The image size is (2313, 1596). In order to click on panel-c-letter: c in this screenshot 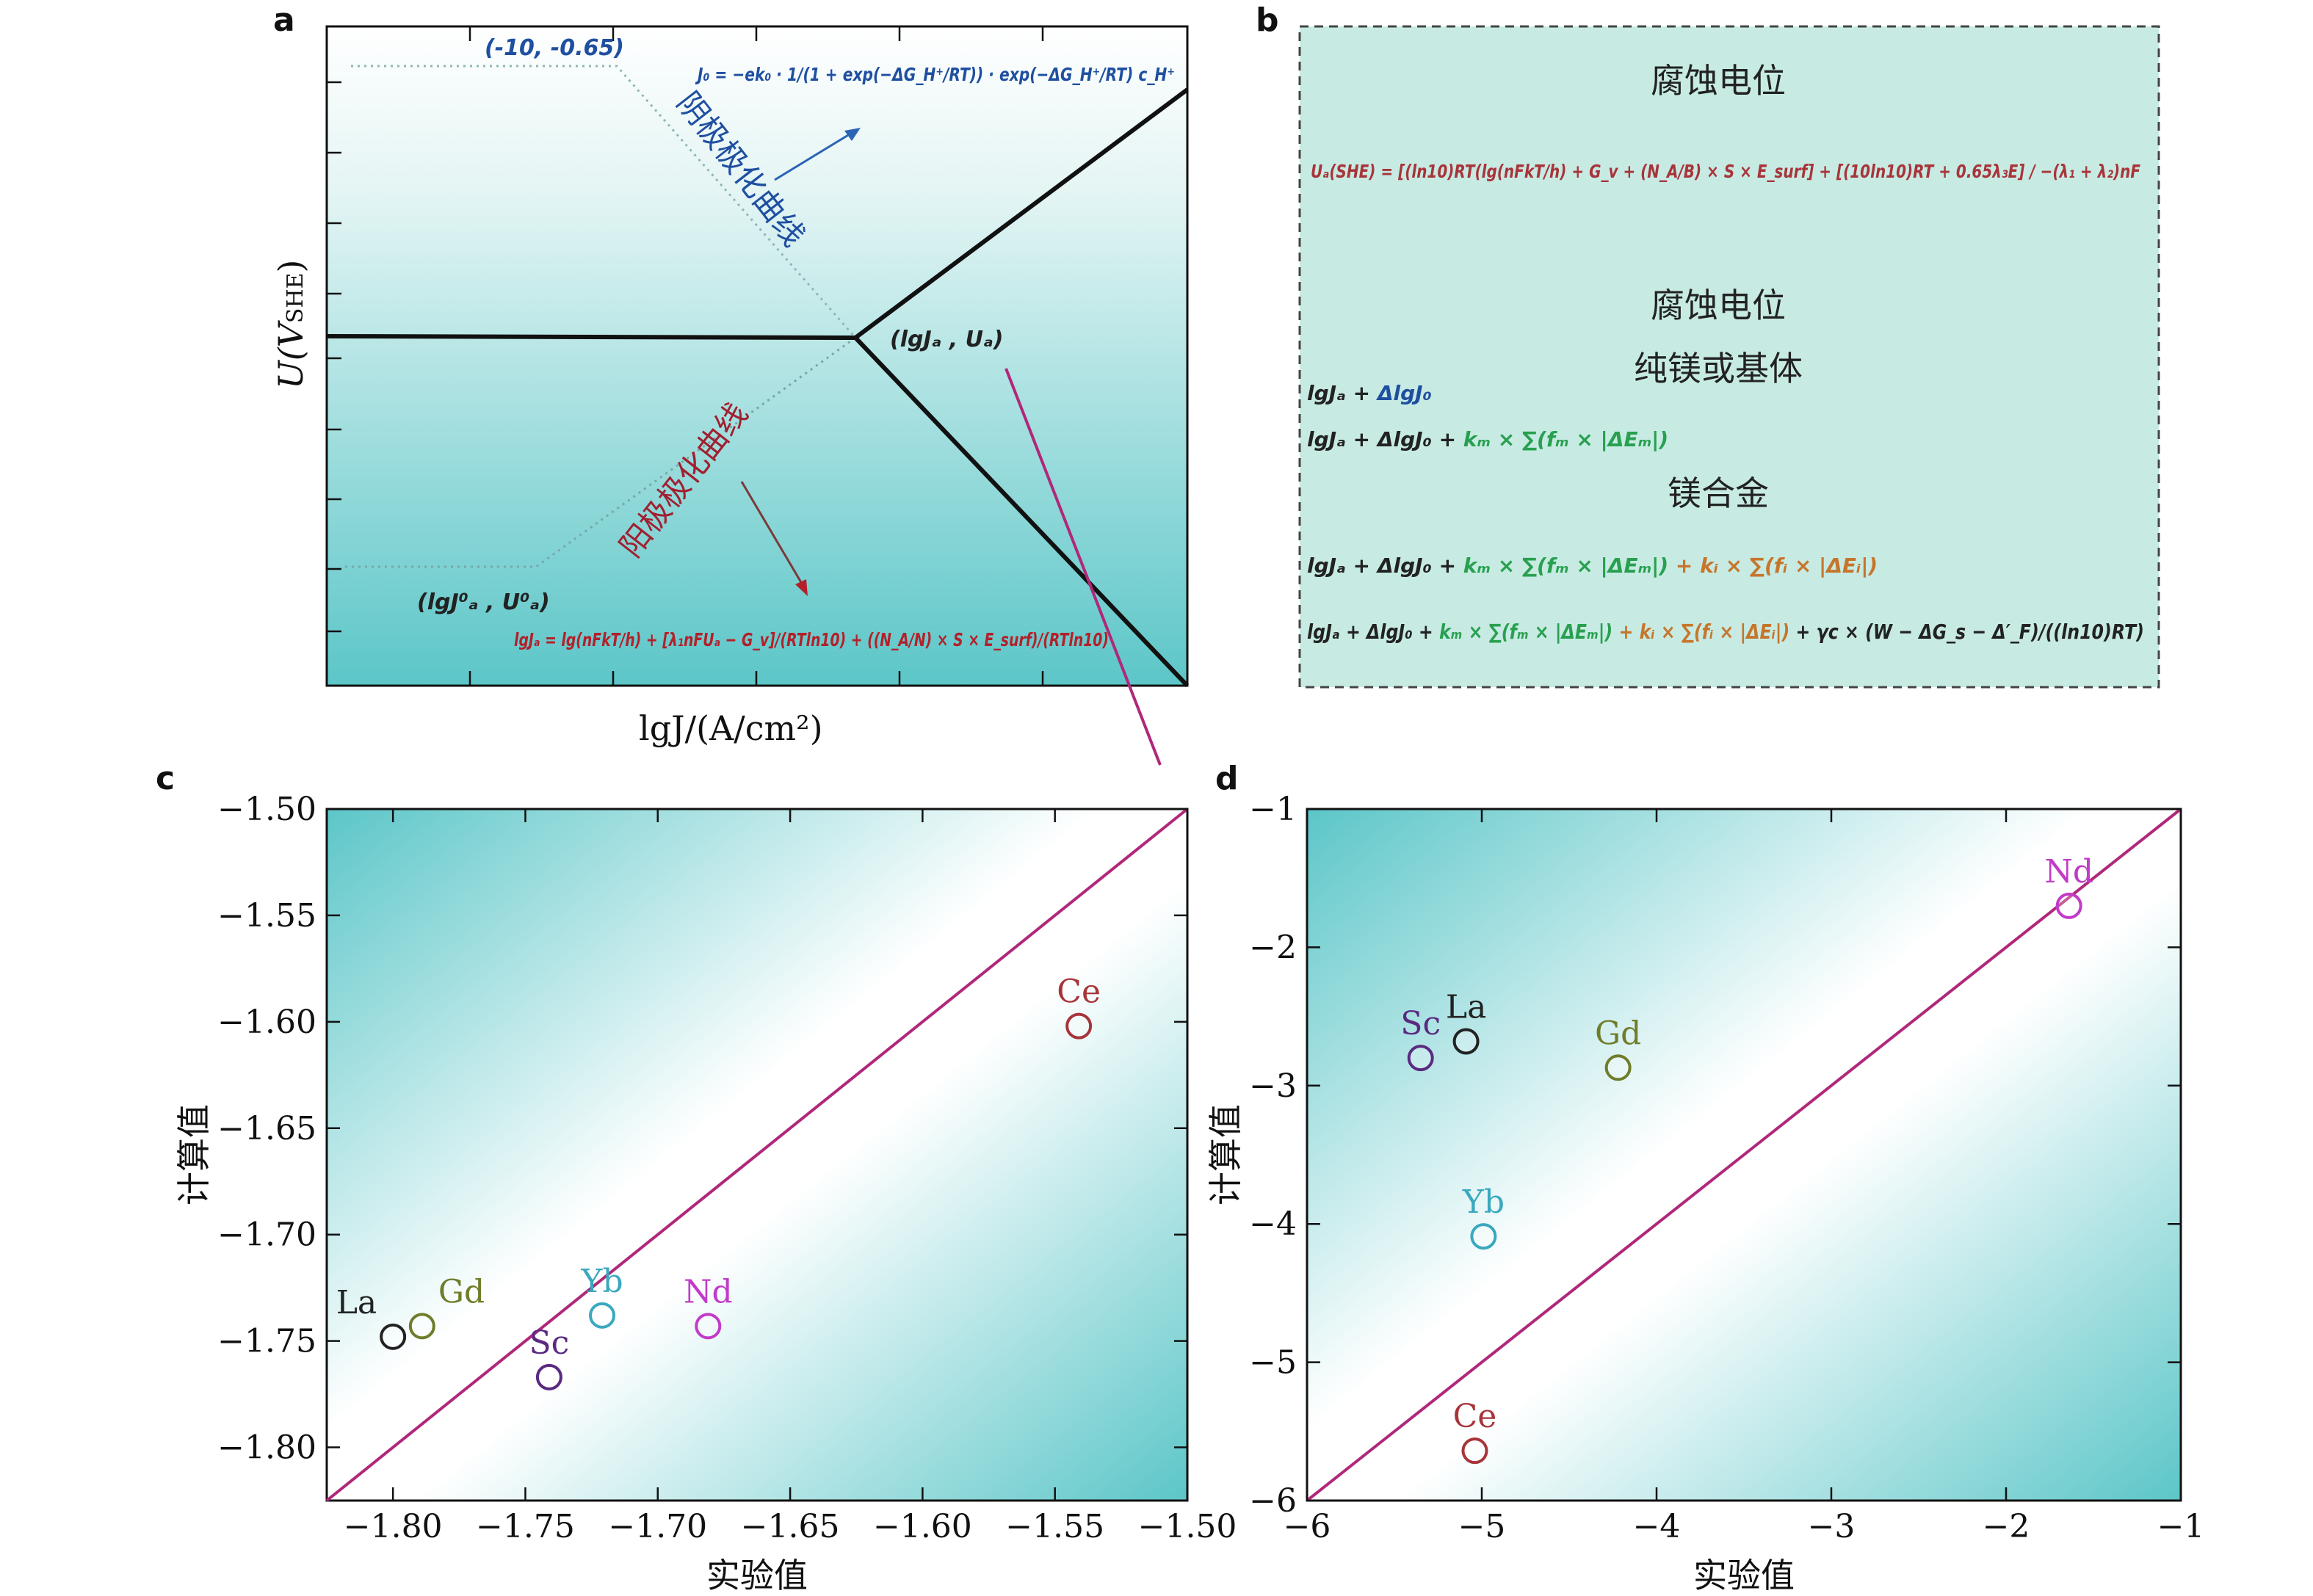, I will do `click(166, 778)`.